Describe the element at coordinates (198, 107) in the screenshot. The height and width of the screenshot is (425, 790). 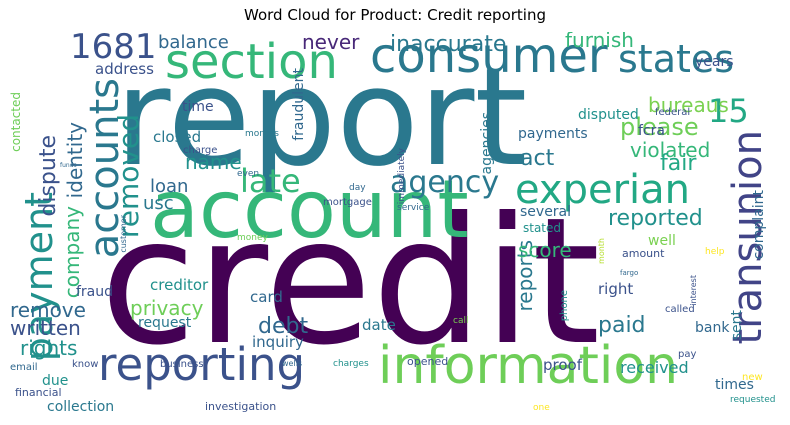
I see `word-time: time` at that location.